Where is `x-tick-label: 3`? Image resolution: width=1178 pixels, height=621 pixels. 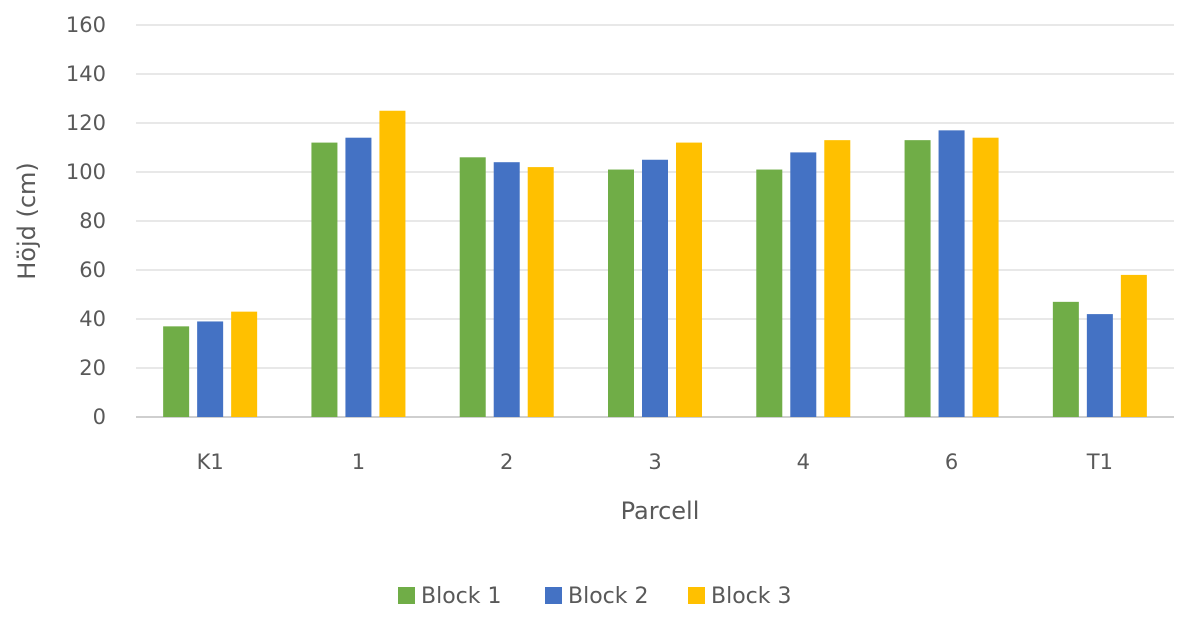
x-tick-label: 3 is located at coordinates (654, 462).